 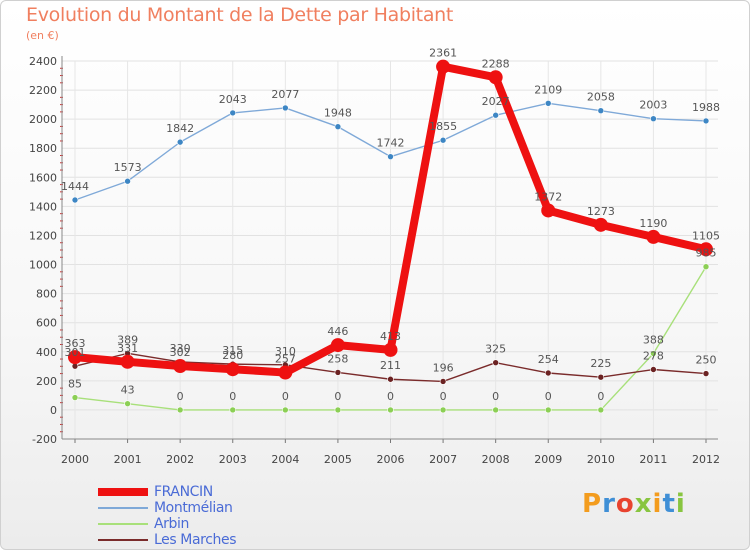 I want to click on data-label: 1948, so click(x=338, y=113).